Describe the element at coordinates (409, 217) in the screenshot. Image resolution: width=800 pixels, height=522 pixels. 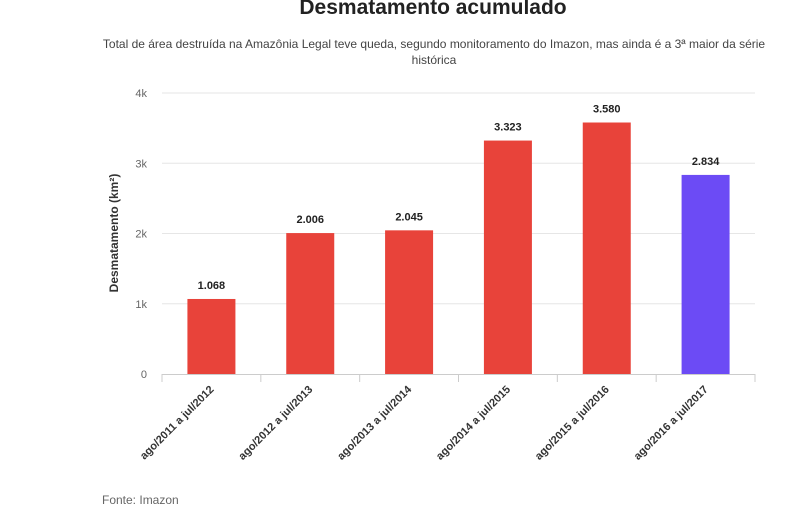
I see `value-label: 2.045` at that location.